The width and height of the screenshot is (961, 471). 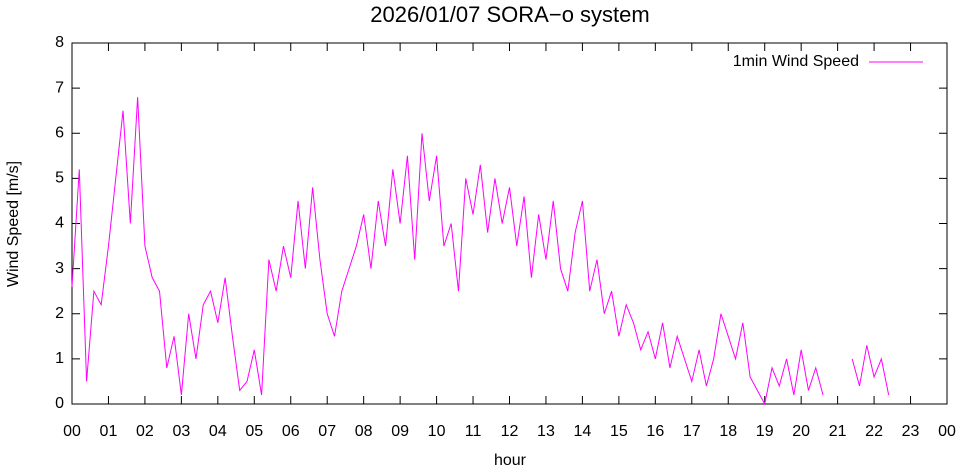 What do you see at coordinates (583, 431) in the screenshot?
I see `x-tick-label: 14` at bounding box center [583, 431].